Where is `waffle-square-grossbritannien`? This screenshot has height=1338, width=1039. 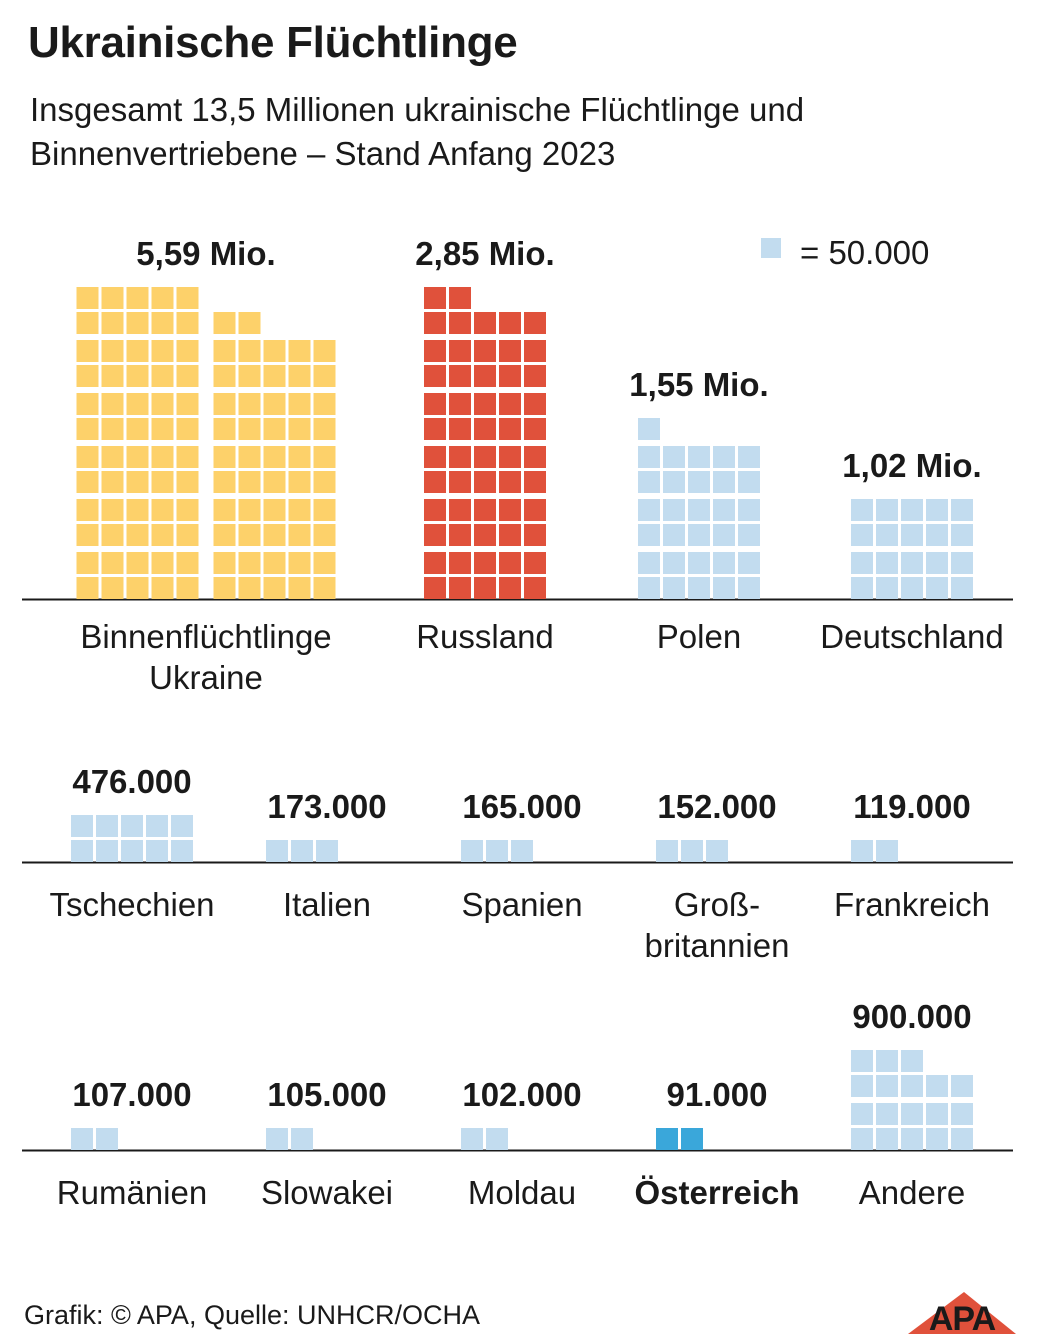
waffle-square-grossbritannien is located at coordinates (667, 851).